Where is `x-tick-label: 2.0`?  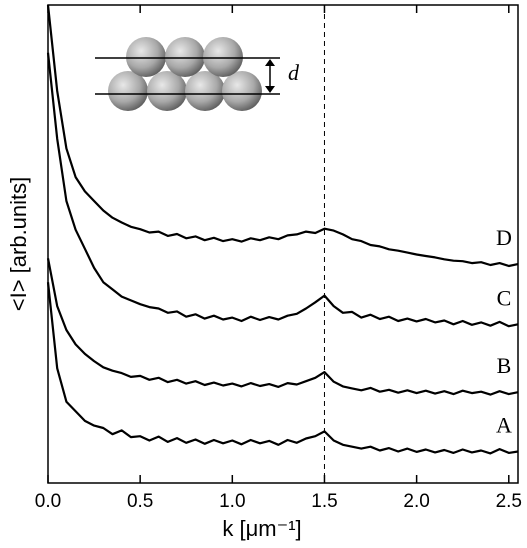
x-tick-label: 2.0 is located at coordinates (416, 501).